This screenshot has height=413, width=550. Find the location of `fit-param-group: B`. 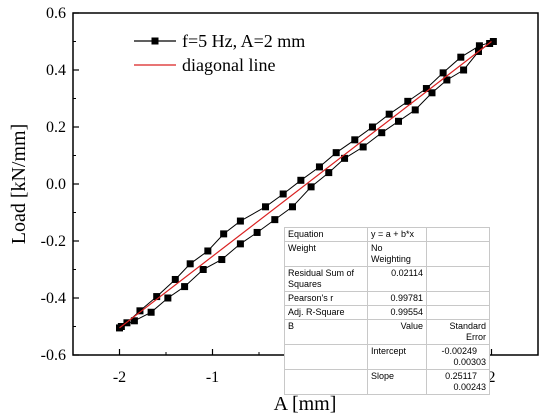

fit-param-group: B is located at coordinates (326, 332).